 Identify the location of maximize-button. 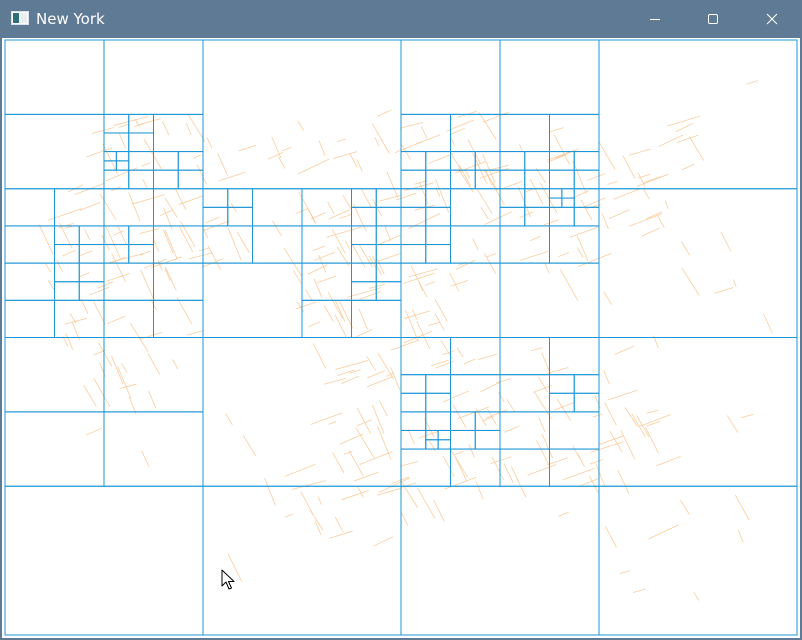
(713, 19).